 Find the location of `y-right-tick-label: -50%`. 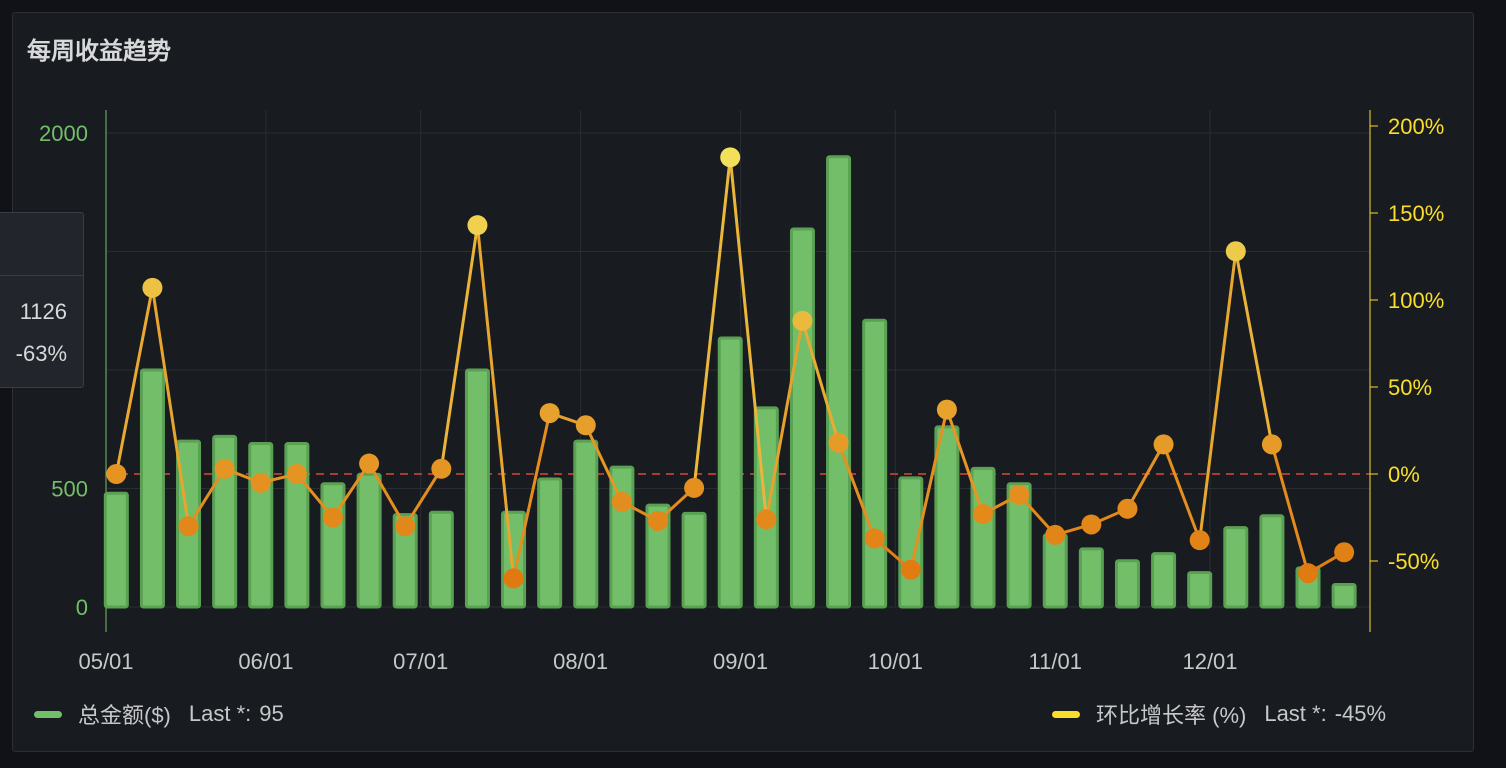

y-right-tick-label: -50% is located at coordinates (1413, 561).